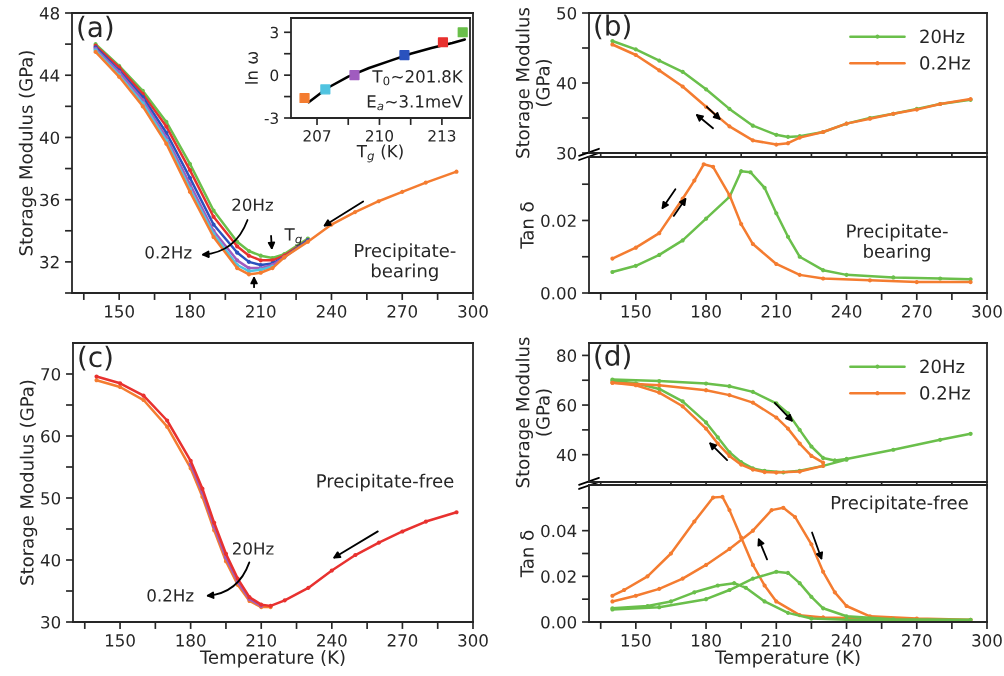 The width and height of the screenshot is (1004, 676). What do you see at coordinates (418, 78) in the screenshot?
I see `annotation: T$_{0}$~201.8K` at bounding box center [418, 78].